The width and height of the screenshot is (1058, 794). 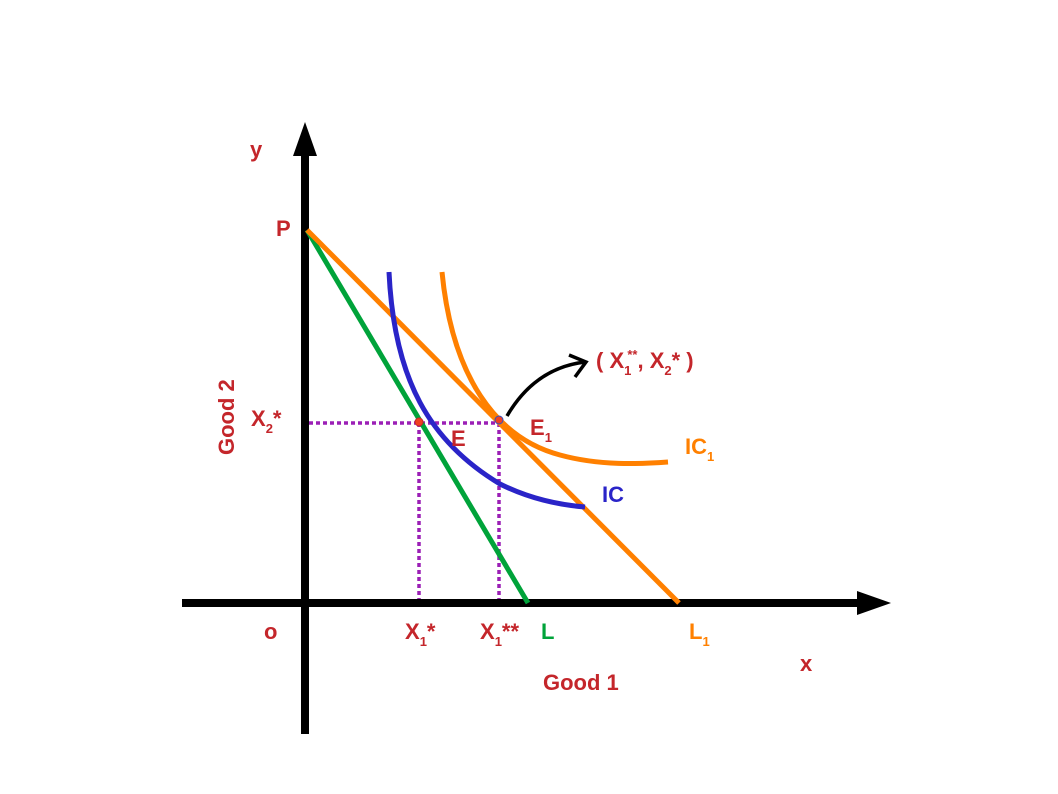 I want to click on indifference-curve-IC1, so click(x=554, y=369).